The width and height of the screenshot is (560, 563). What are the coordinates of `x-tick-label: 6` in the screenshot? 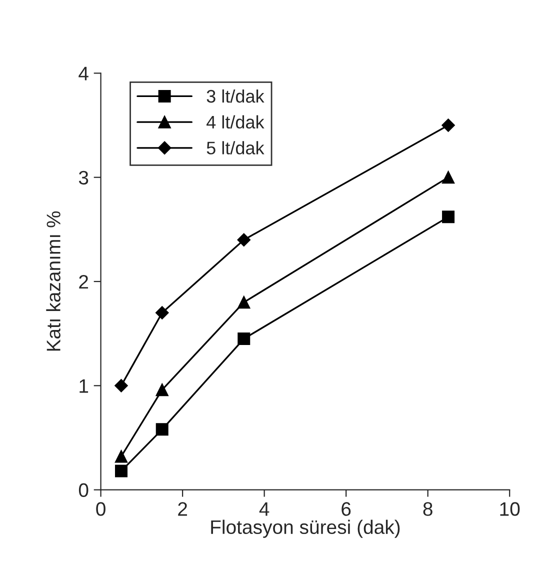 It's located at (346, 509).